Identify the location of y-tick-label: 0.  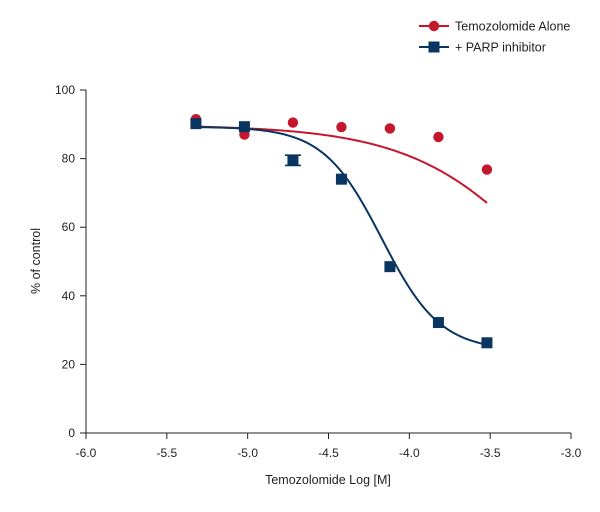
(71, 433).